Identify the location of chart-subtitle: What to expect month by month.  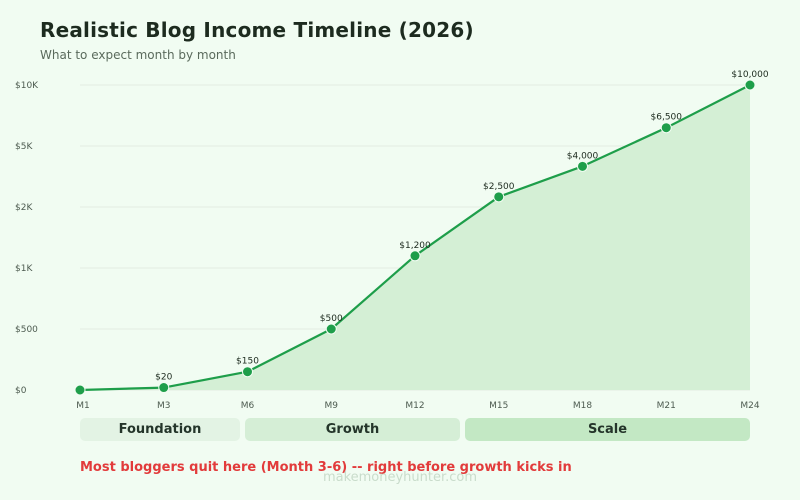
(138, 55).